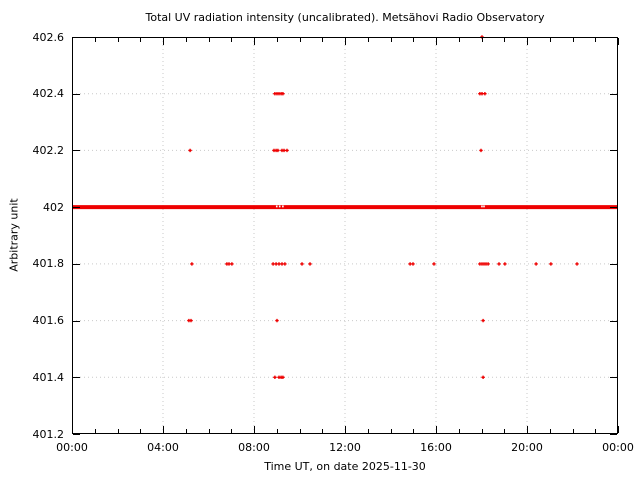 The width and height of the screenshot is (640, 480). Describe the element at coordinates (48, 150) in the screenshot. I see `y-tick-label: 402.2` at that location.